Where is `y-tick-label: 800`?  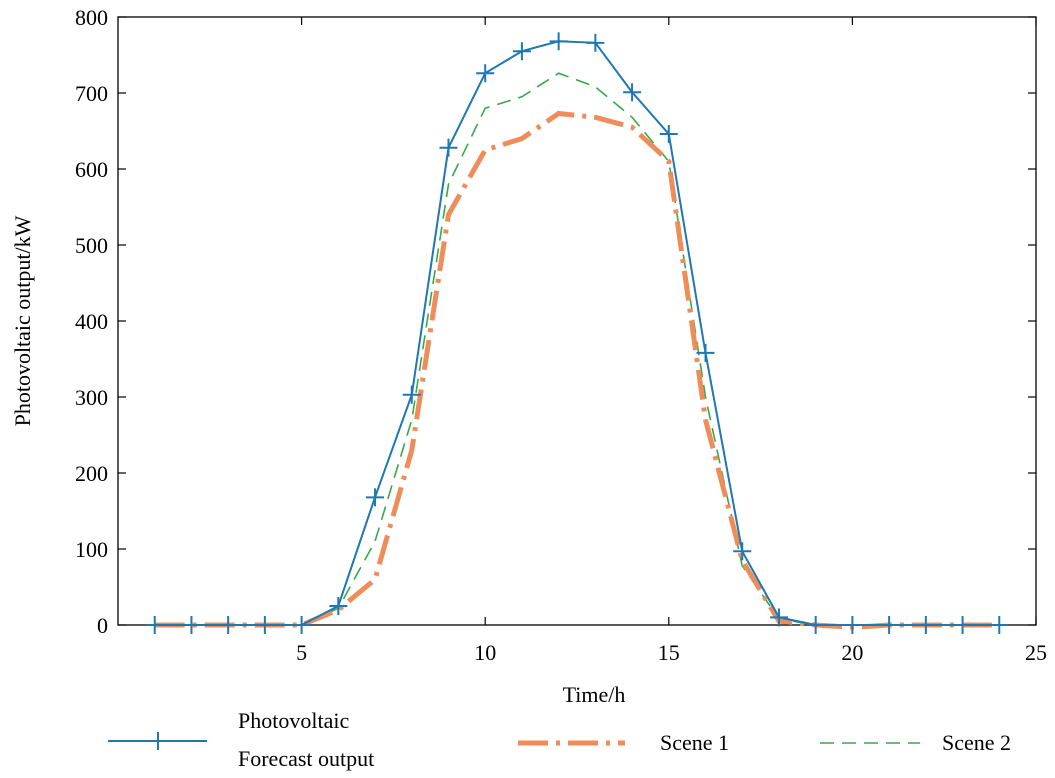 y-tick-label: 800 is located at coordinates (91, 17).